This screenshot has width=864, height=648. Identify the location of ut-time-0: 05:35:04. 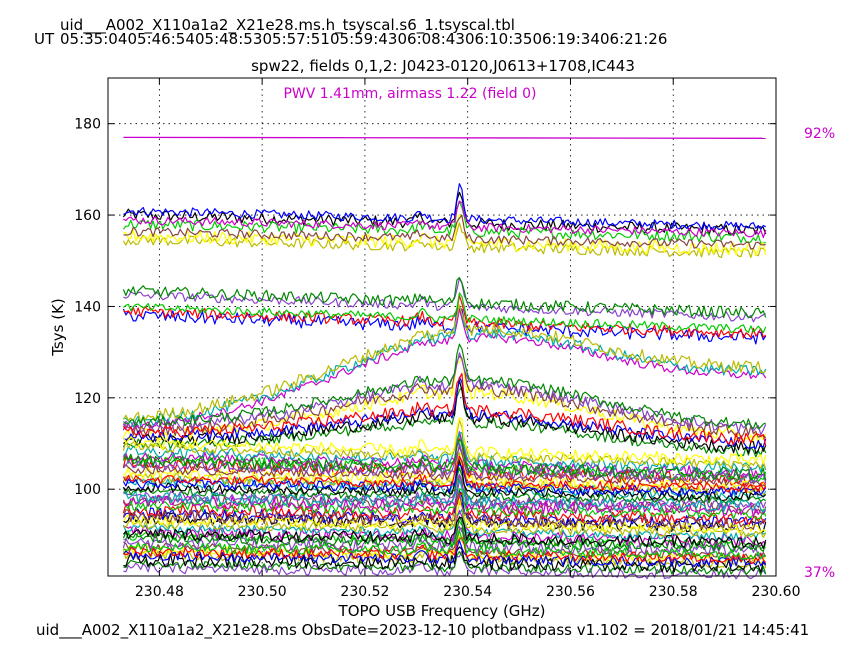
(93, 39).